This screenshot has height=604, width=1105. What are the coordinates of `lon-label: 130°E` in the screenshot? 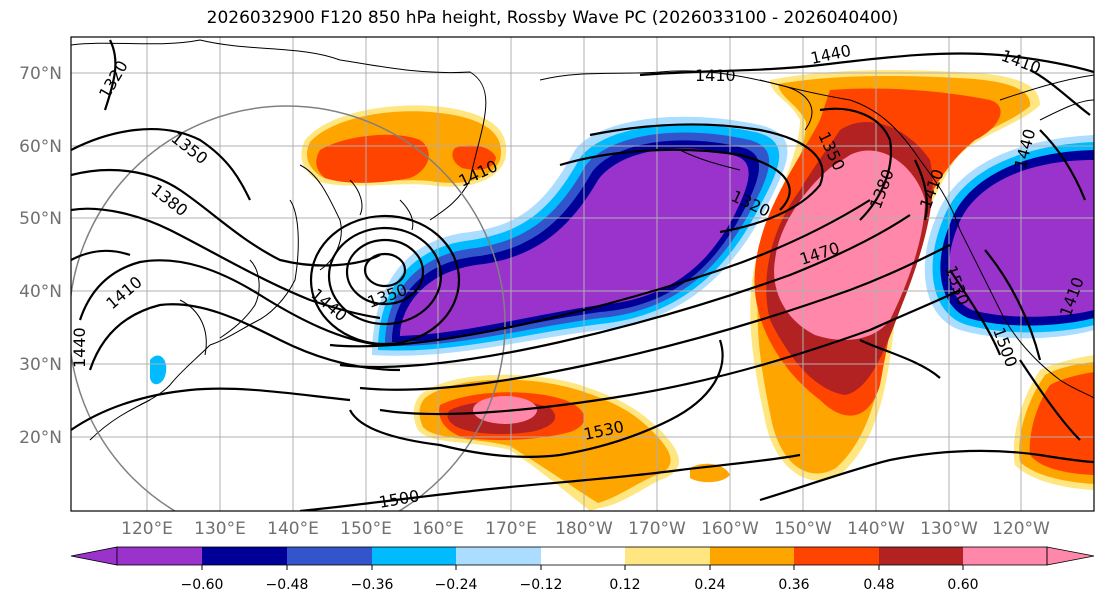 It's located at (220, 529).